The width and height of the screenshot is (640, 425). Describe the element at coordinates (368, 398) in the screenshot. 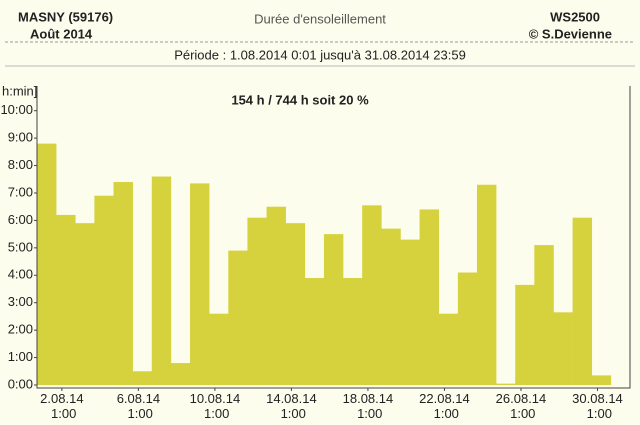

I see `x-tick-line: 18.08.14` at that location.